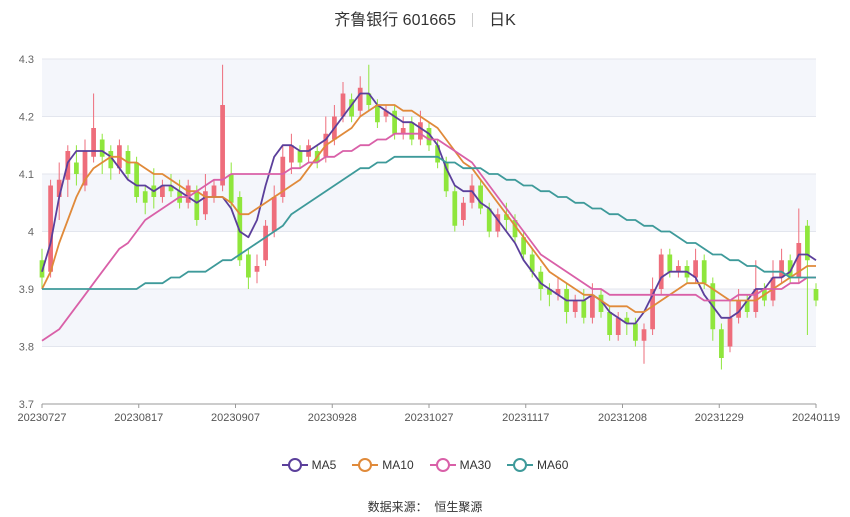 This screenshot has width=850, height=517. Describe the element at coordinates (26, 405) in the screenshot. I see `y-tick-label: 3.7` at that location.